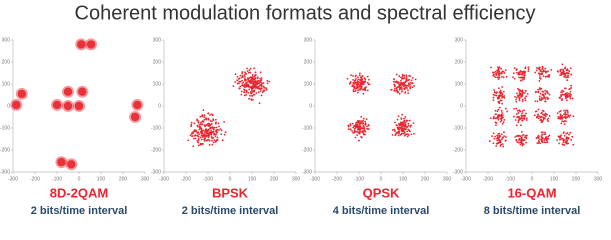 This screenshot has height=240, width=611. I want to click on blob-core, so click(137, 105).